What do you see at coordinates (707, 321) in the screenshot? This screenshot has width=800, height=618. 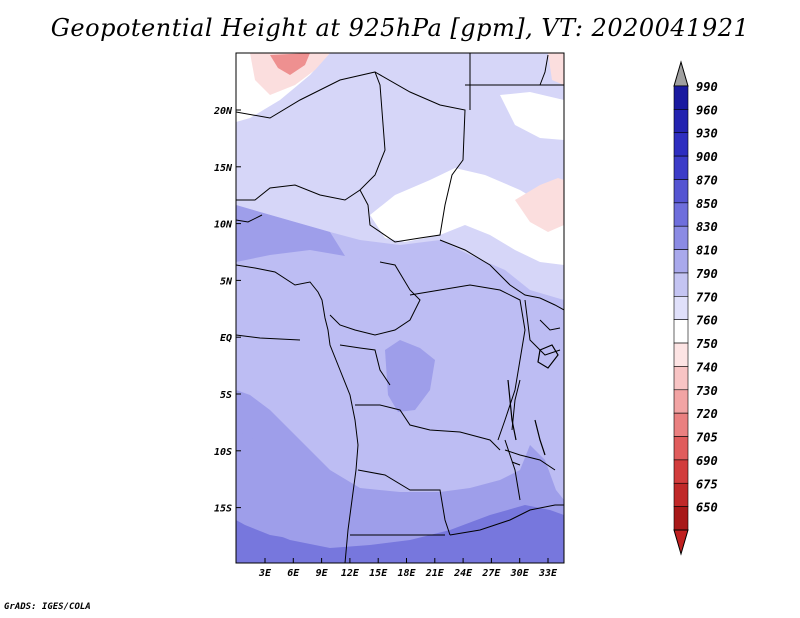 I see `colorbar-label: 760` at bounding box center [707, 321].